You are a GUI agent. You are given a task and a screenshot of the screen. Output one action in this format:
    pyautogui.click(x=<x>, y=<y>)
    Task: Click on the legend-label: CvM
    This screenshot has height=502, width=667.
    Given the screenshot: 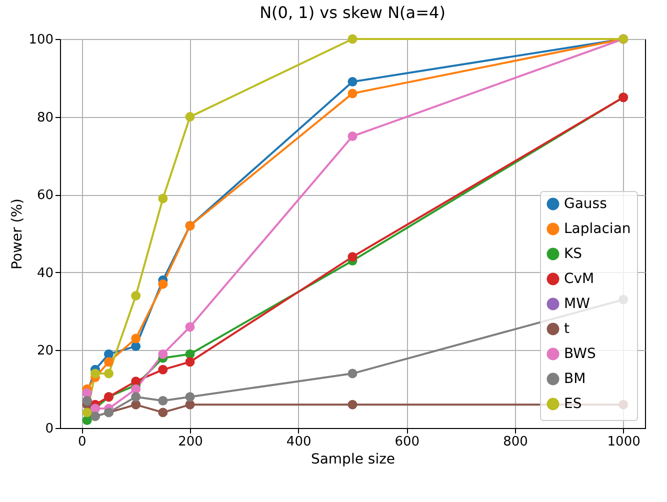 What is the action you would take?
    pyautogui.click(x=579, y=279)
    